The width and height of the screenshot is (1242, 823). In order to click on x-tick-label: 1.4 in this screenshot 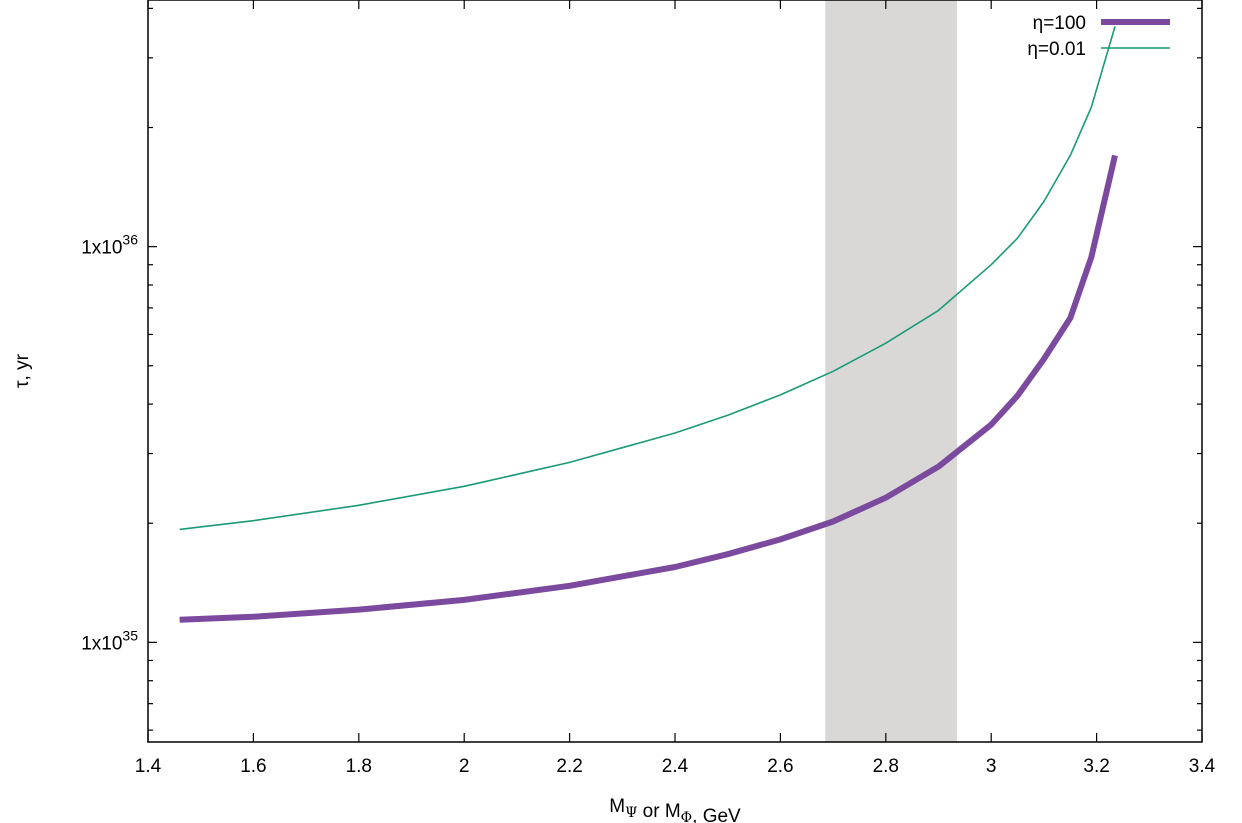, I will do `click(148, 766)`.